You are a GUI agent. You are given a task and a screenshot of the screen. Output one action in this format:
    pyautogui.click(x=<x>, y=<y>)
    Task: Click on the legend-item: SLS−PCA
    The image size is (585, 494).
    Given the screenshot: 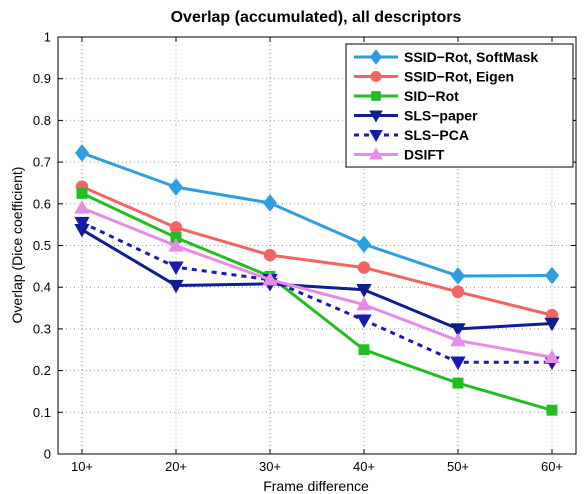 What is the action you would take?
    pyautogui.click(x=411, y=135)
    